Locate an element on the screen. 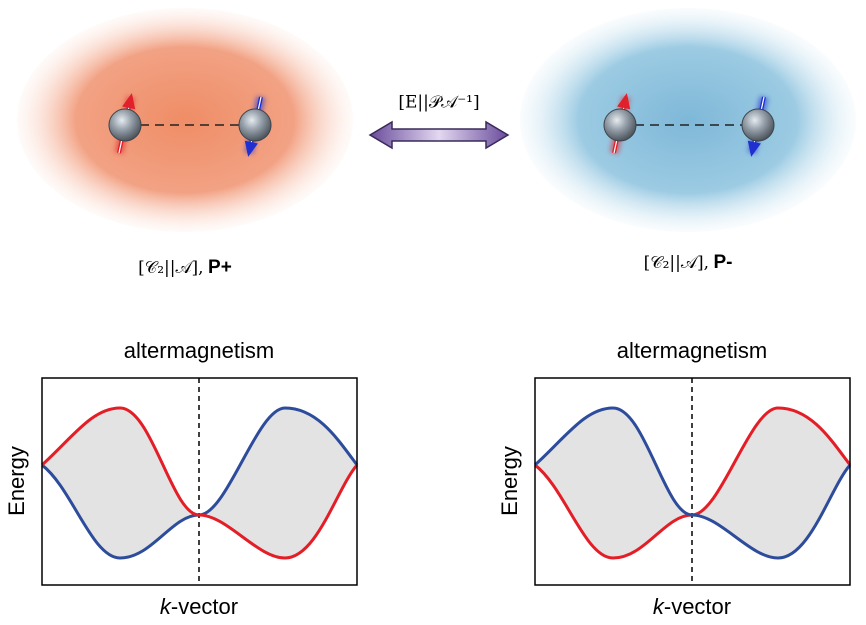 The height and width of the screenshot is (625, 866). orange-cloud is located at coordinates (185, 120).